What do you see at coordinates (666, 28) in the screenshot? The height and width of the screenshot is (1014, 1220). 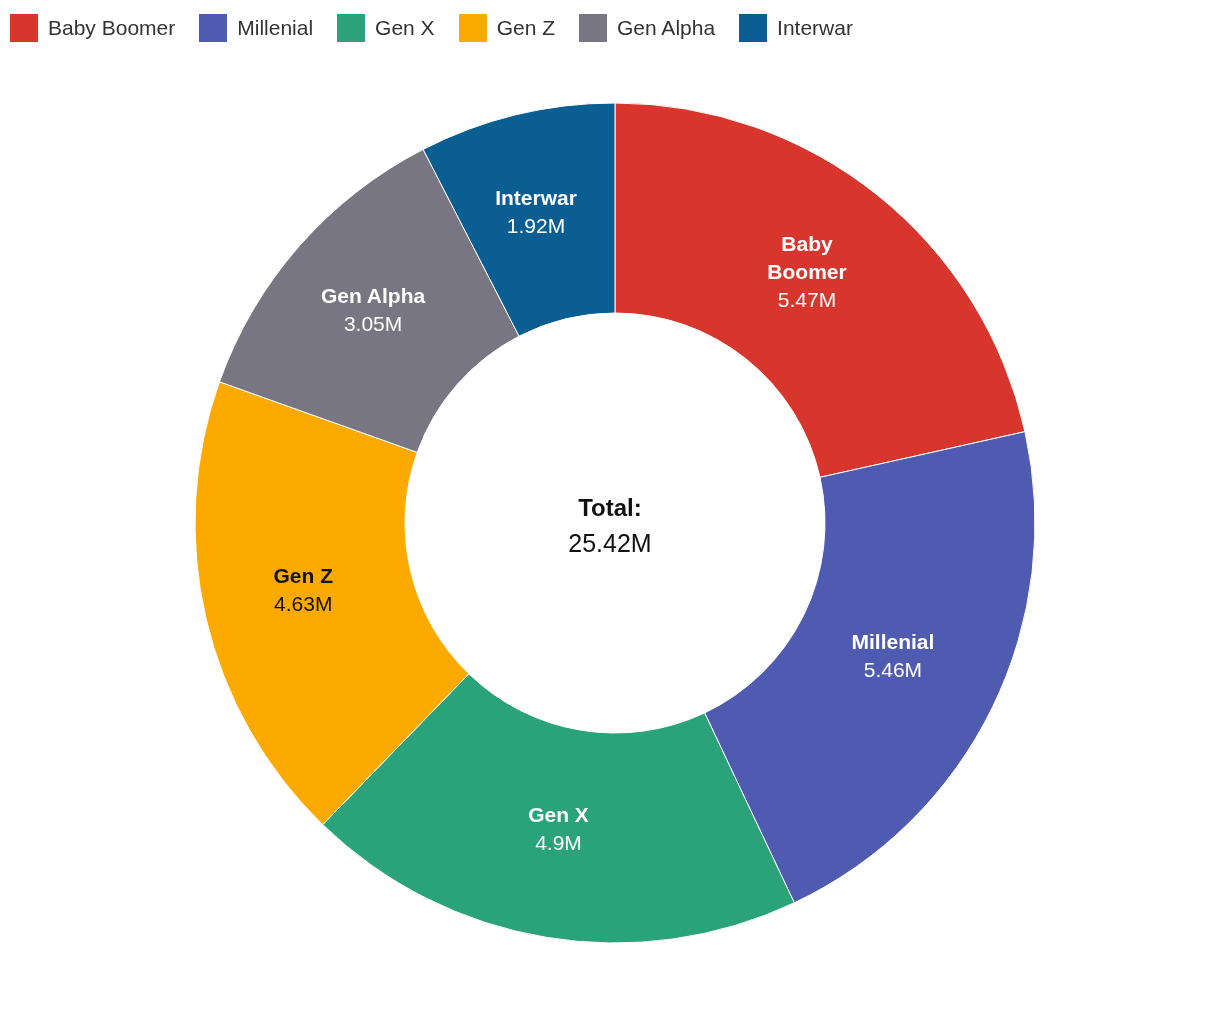 I see `legend-label: Gen Alpha` at bounding box center [666, 28].